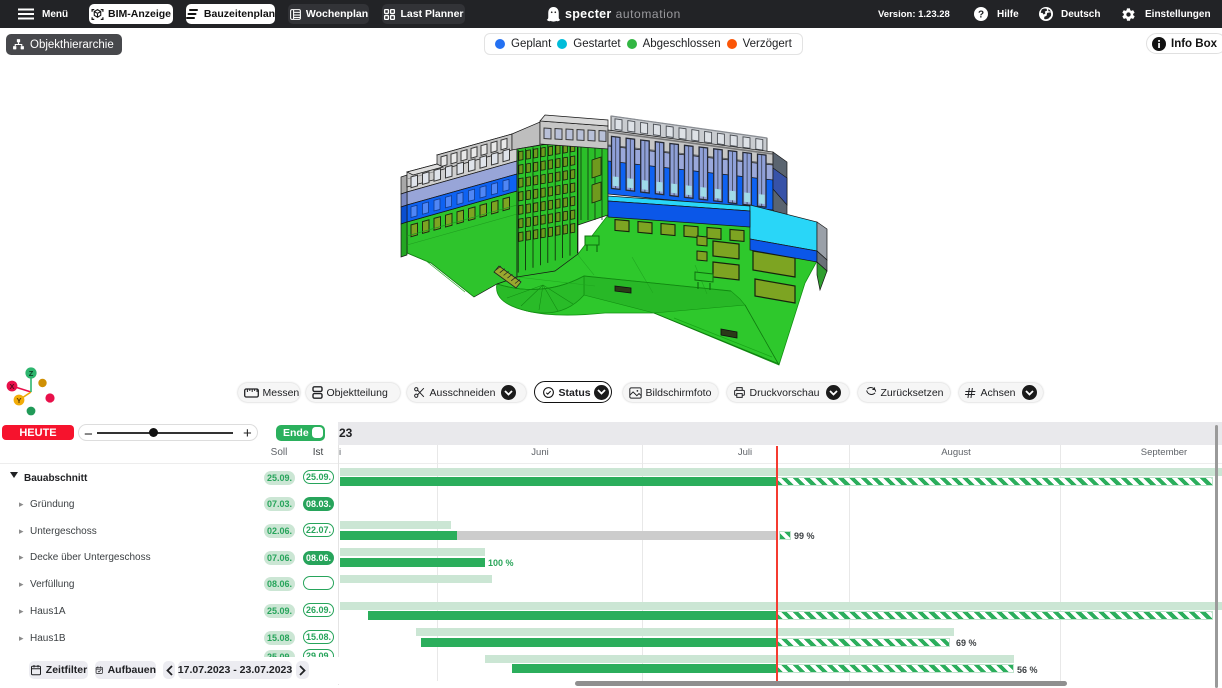 The height and width of the screenshot is (688, 1222). Describe the element at coordinates (18, 400) in the screenshot. I see `svg-text: Y` at that location.